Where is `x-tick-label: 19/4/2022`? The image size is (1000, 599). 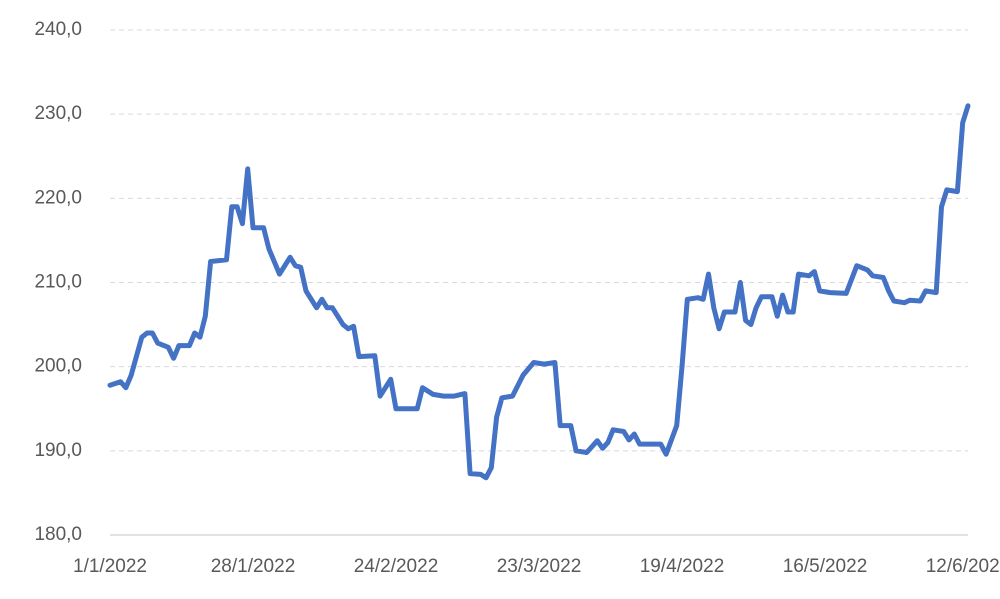 x-tick-label: 19/4/2022 is located at coordinates (682, 566).